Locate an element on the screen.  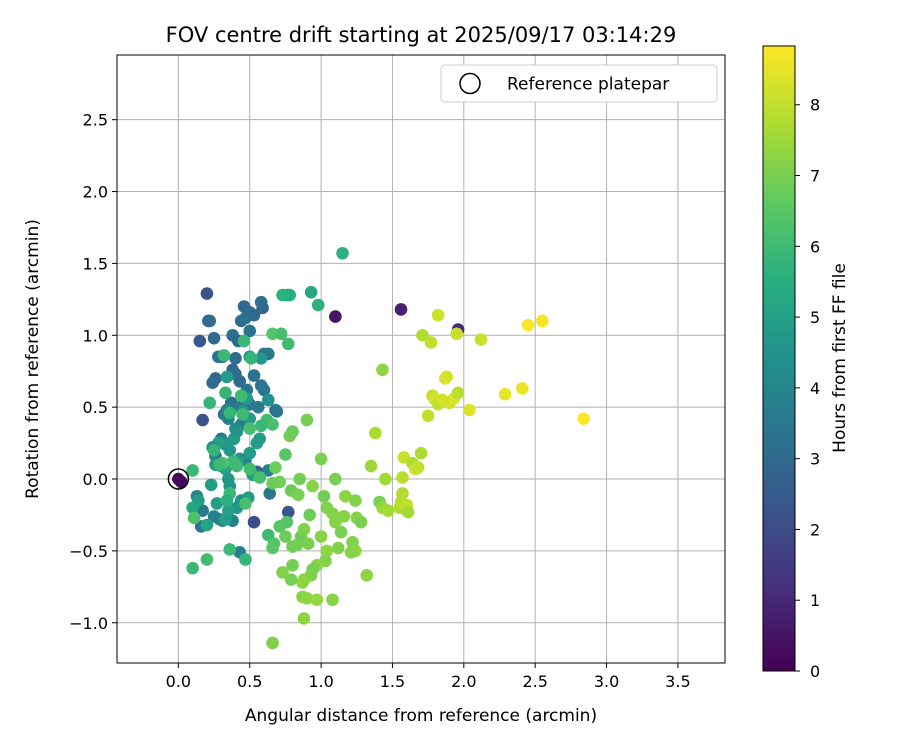
y-tick-label: −1.0 is located at coordinates (88, 623).